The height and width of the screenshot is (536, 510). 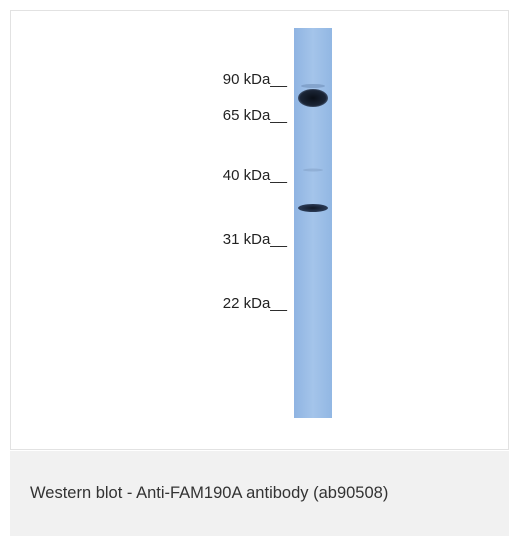 I want to click on marker-90kda-label: 90 kDa__, so click(x=254, y=79).